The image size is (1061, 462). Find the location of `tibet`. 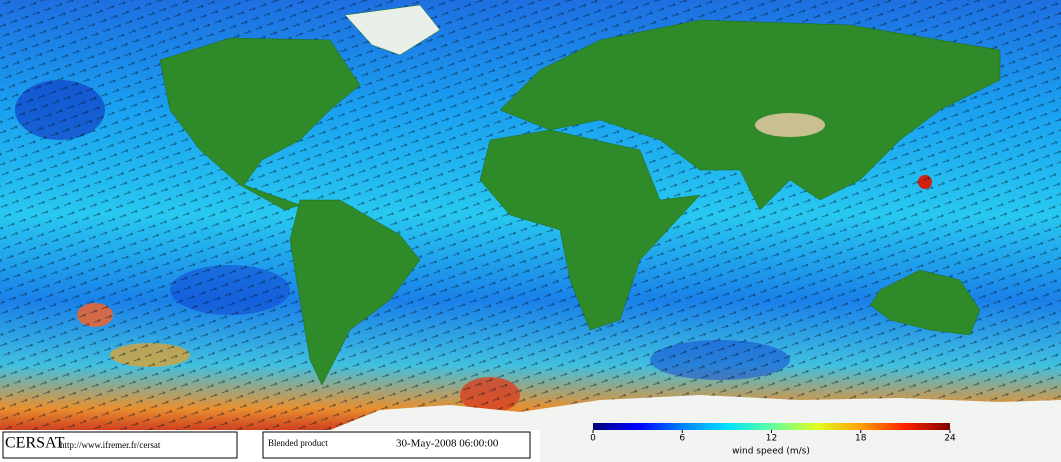

tibet is located at coordinates (790, 125).